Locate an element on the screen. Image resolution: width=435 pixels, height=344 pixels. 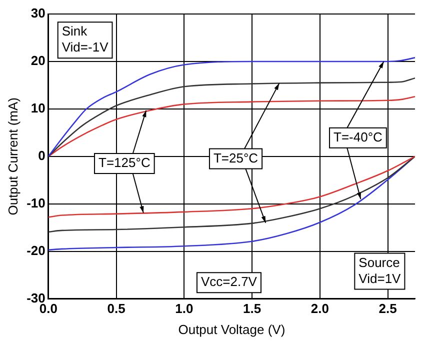
y-axis-title: Output Current (mA) is located at coordinates (12, 157).